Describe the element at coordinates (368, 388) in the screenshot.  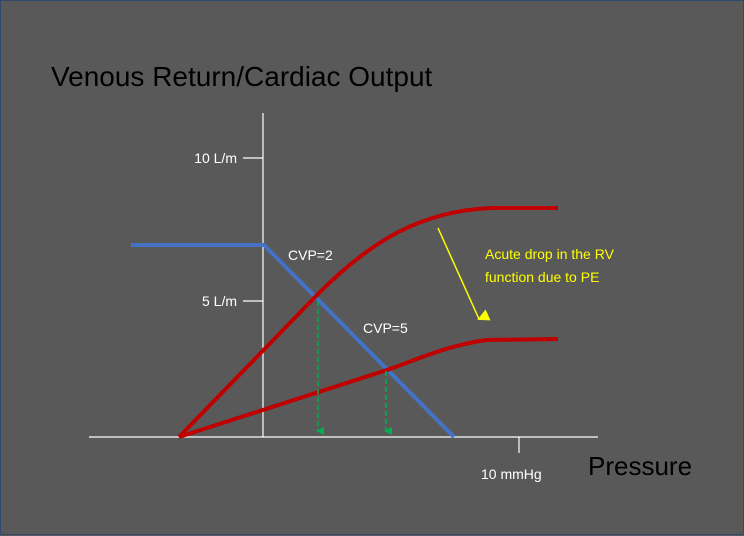
I see `cardiac-output-curve-pe` at that location.